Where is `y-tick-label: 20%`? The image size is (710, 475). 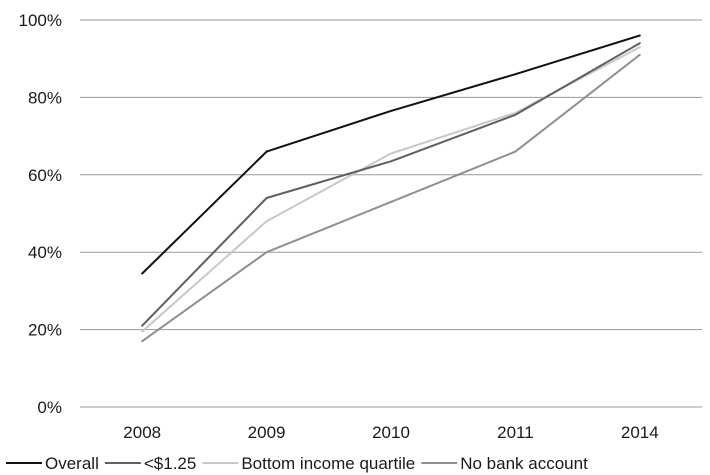 y-tick-label: 20% is located at coordinates (45, 330).